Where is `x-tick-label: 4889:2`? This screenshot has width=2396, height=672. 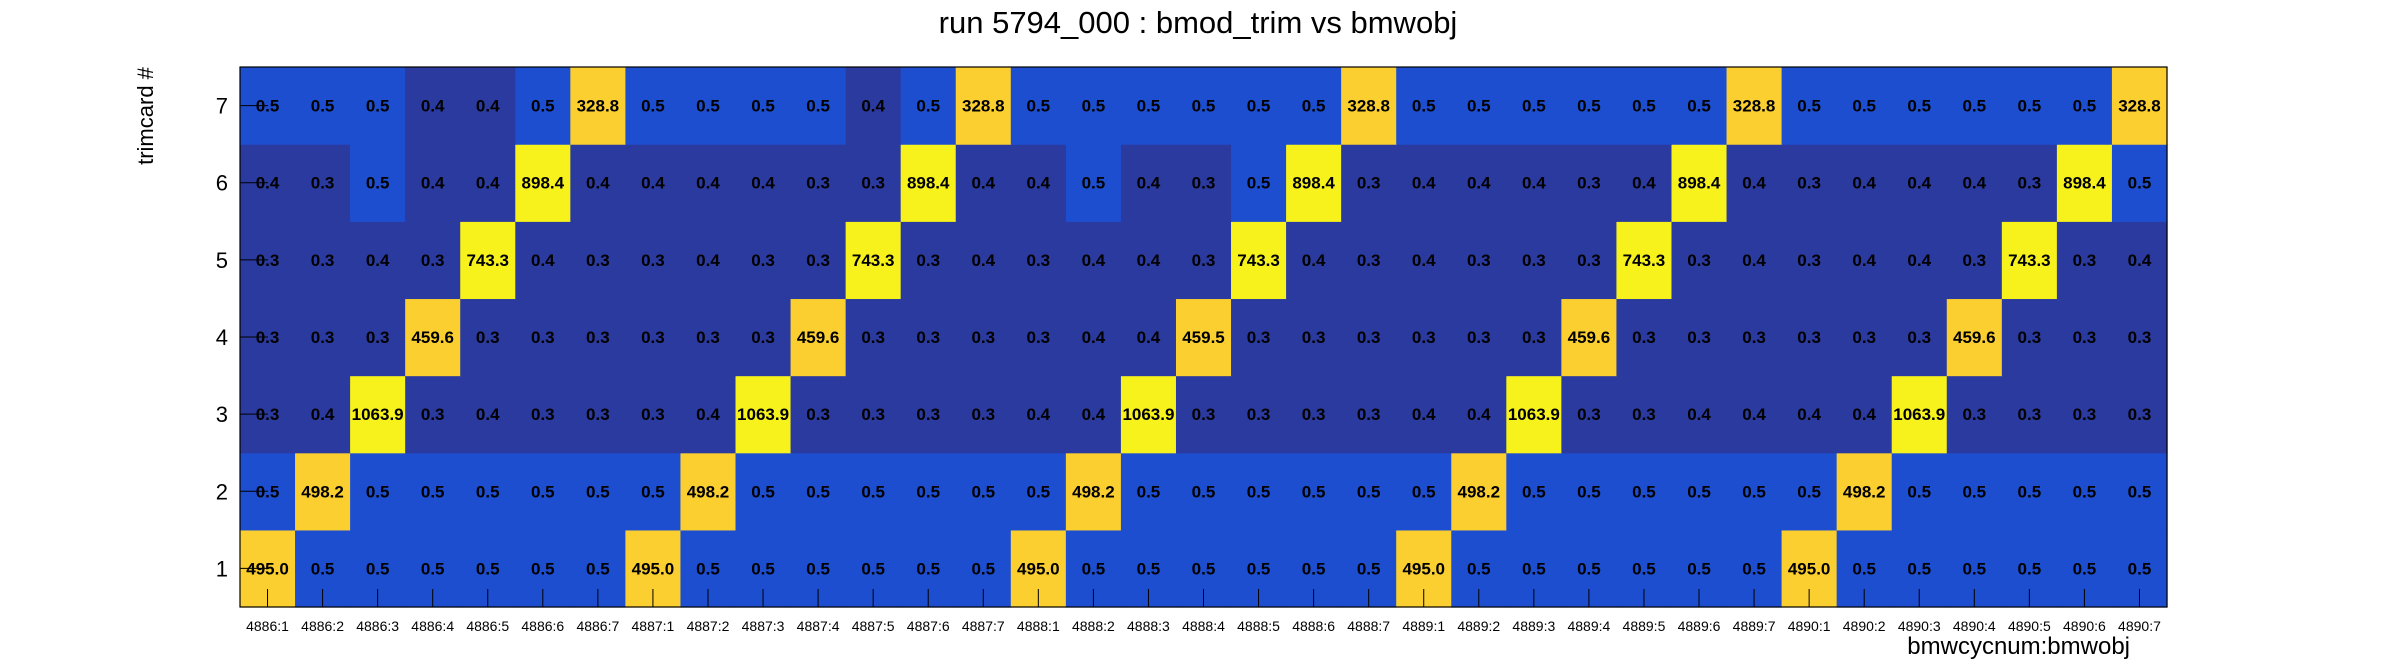 x-tick-label: 4889:2 is located at coordinates (1478, 626).